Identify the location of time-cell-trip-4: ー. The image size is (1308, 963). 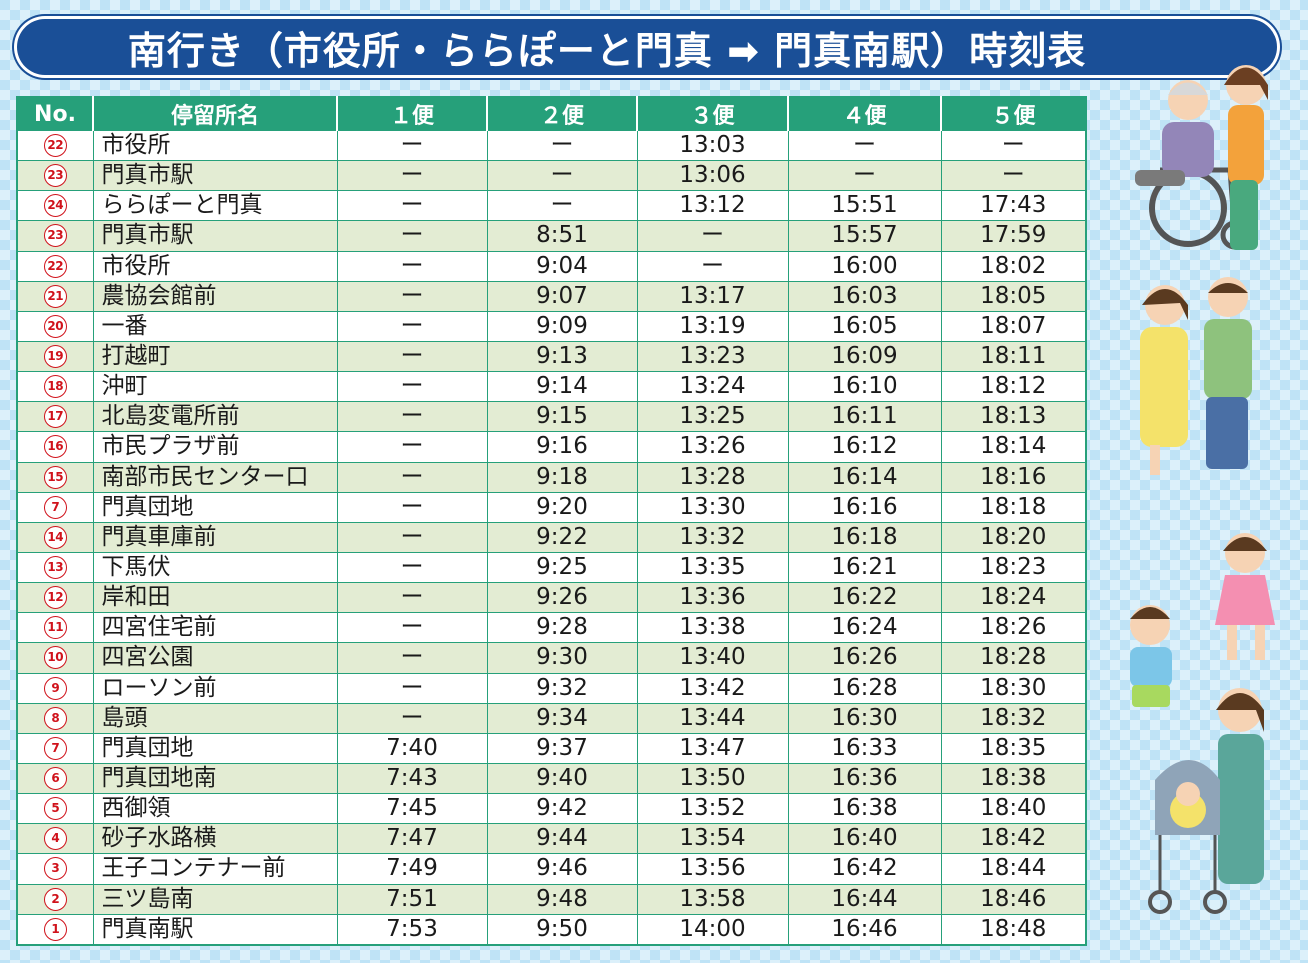
(864, 145).